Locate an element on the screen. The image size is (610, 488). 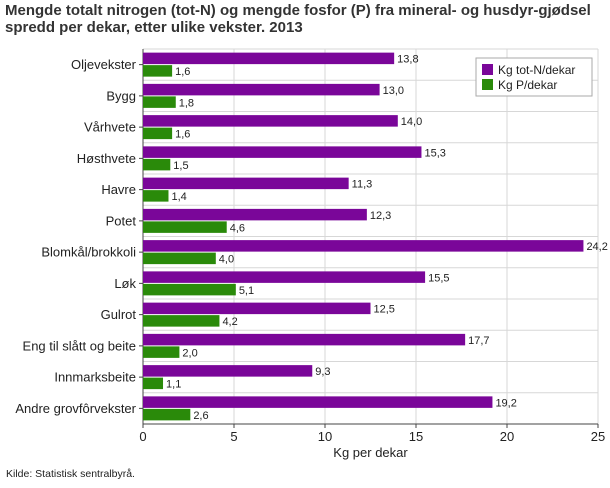
data-label-nitrogen: 12,3 is located at coordinates (380, 216).